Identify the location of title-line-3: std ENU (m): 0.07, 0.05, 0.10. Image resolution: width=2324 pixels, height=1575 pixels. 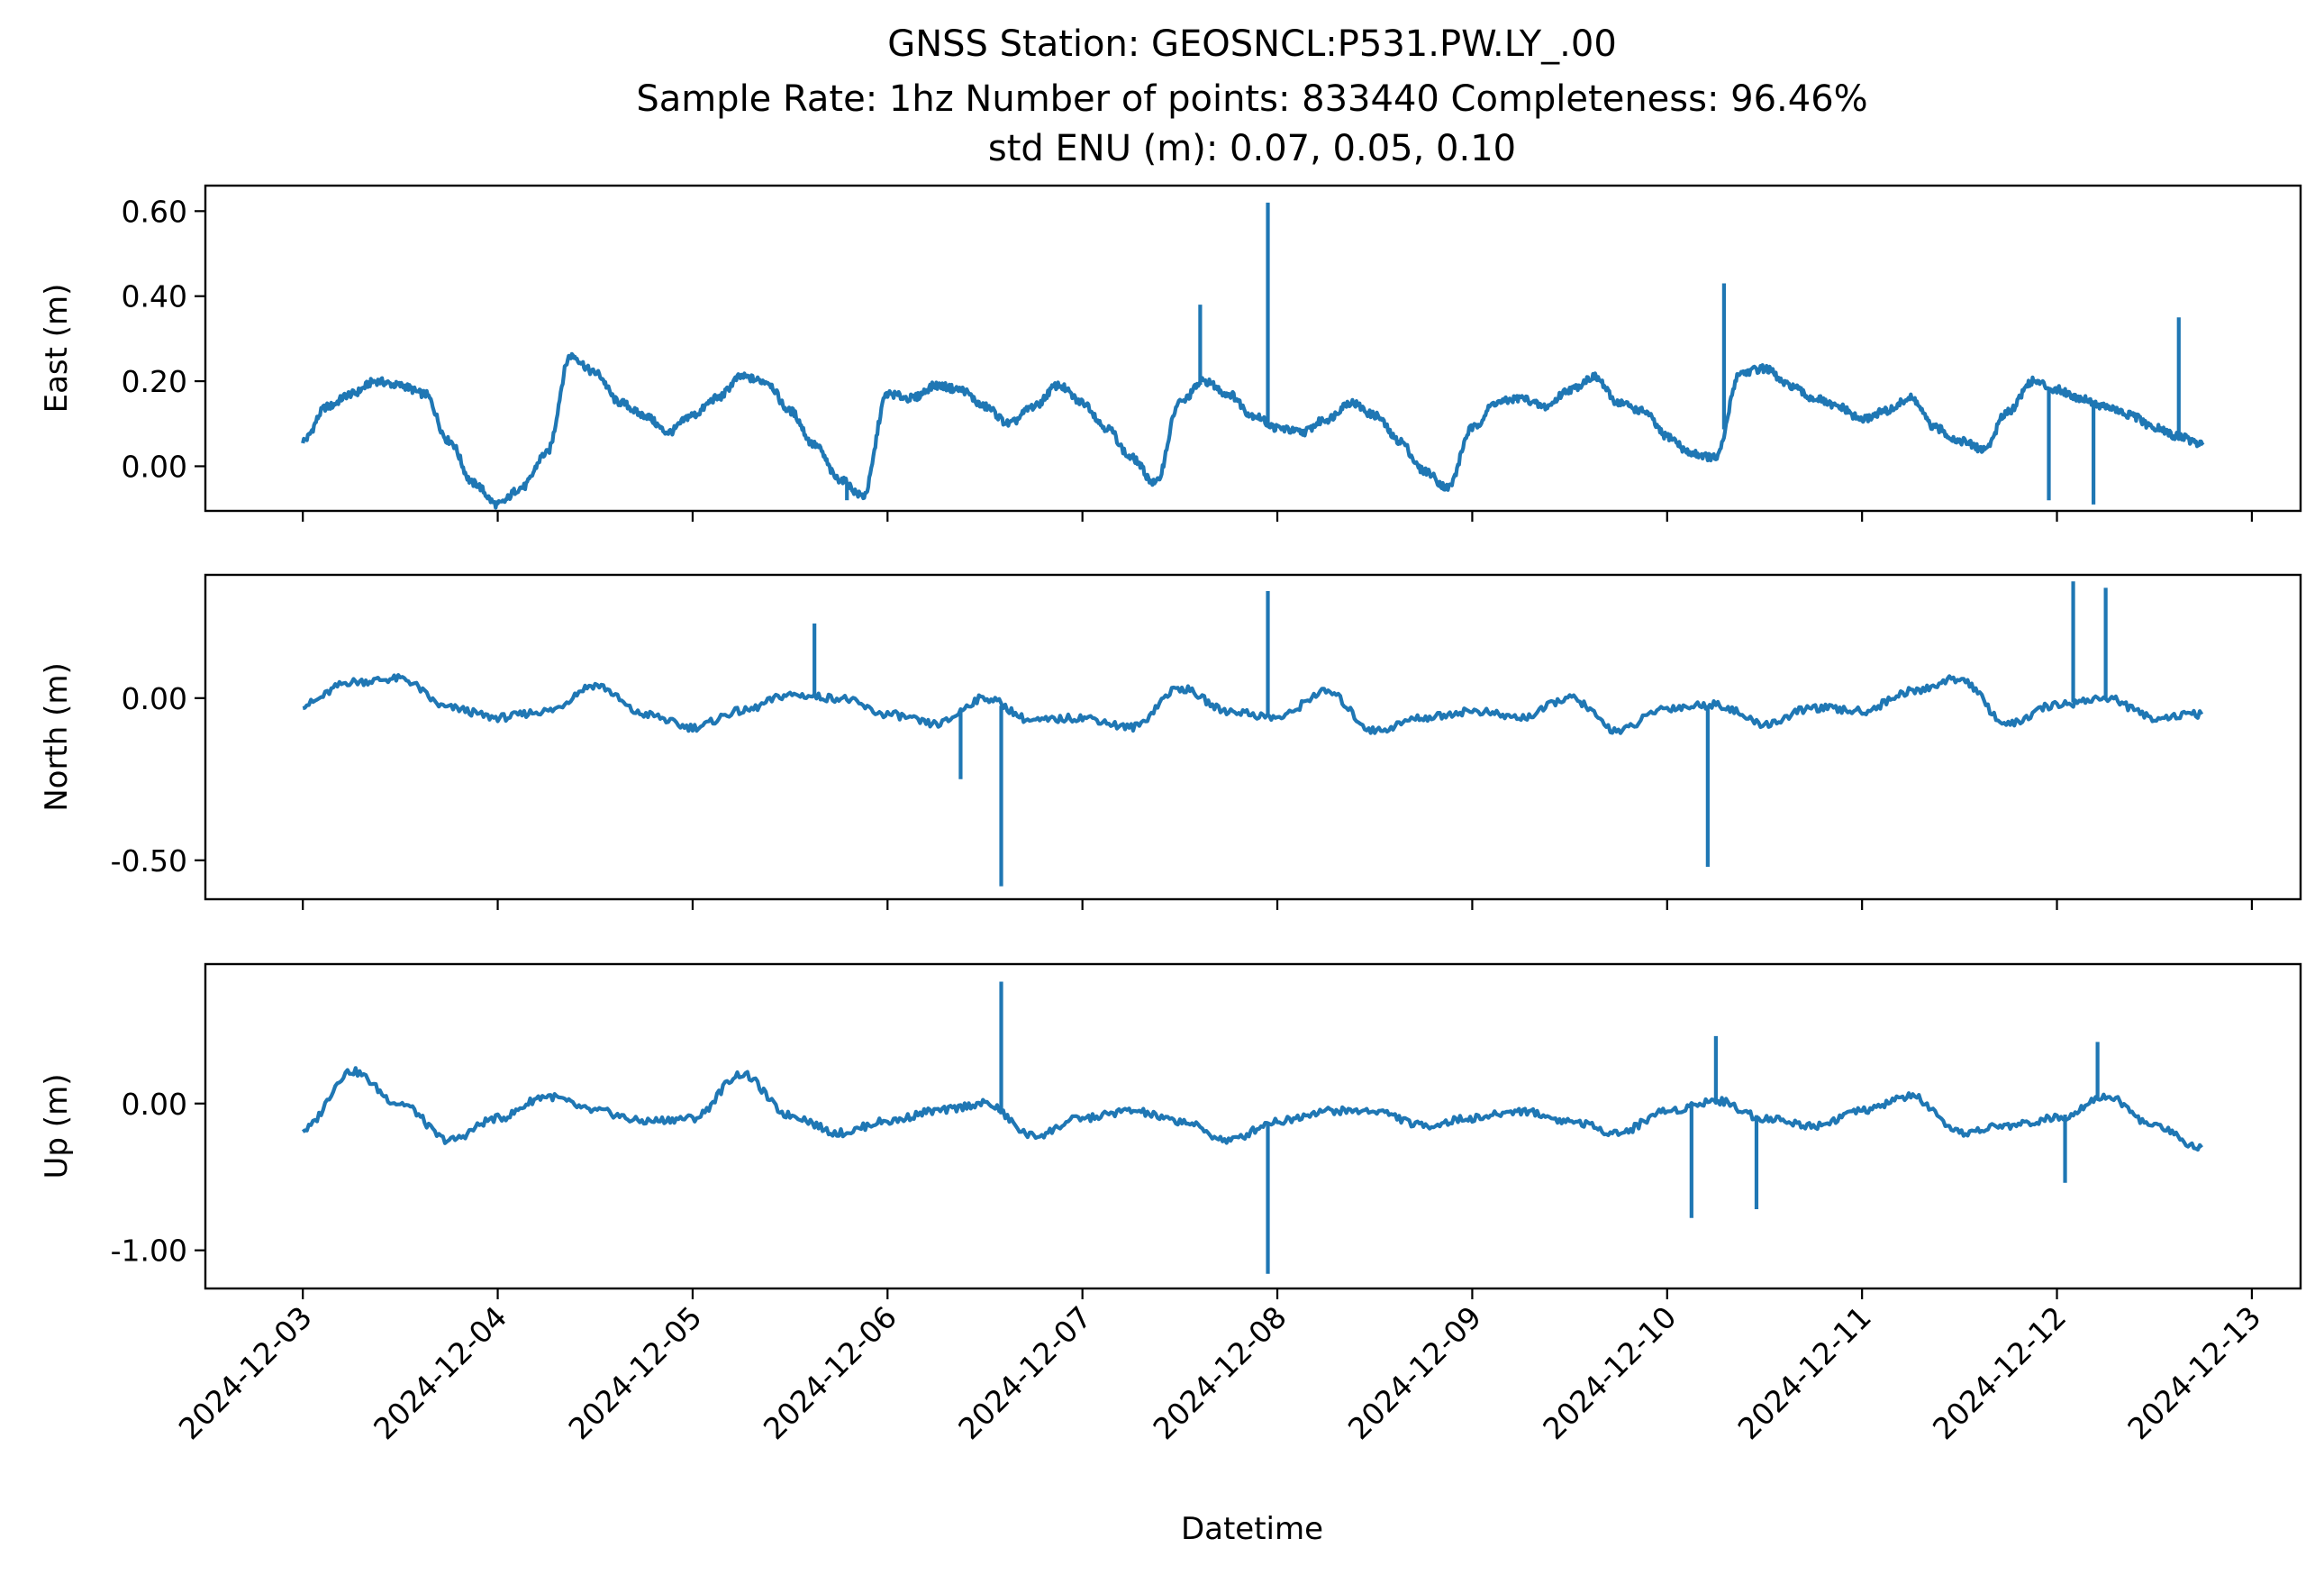
(1252, 148).